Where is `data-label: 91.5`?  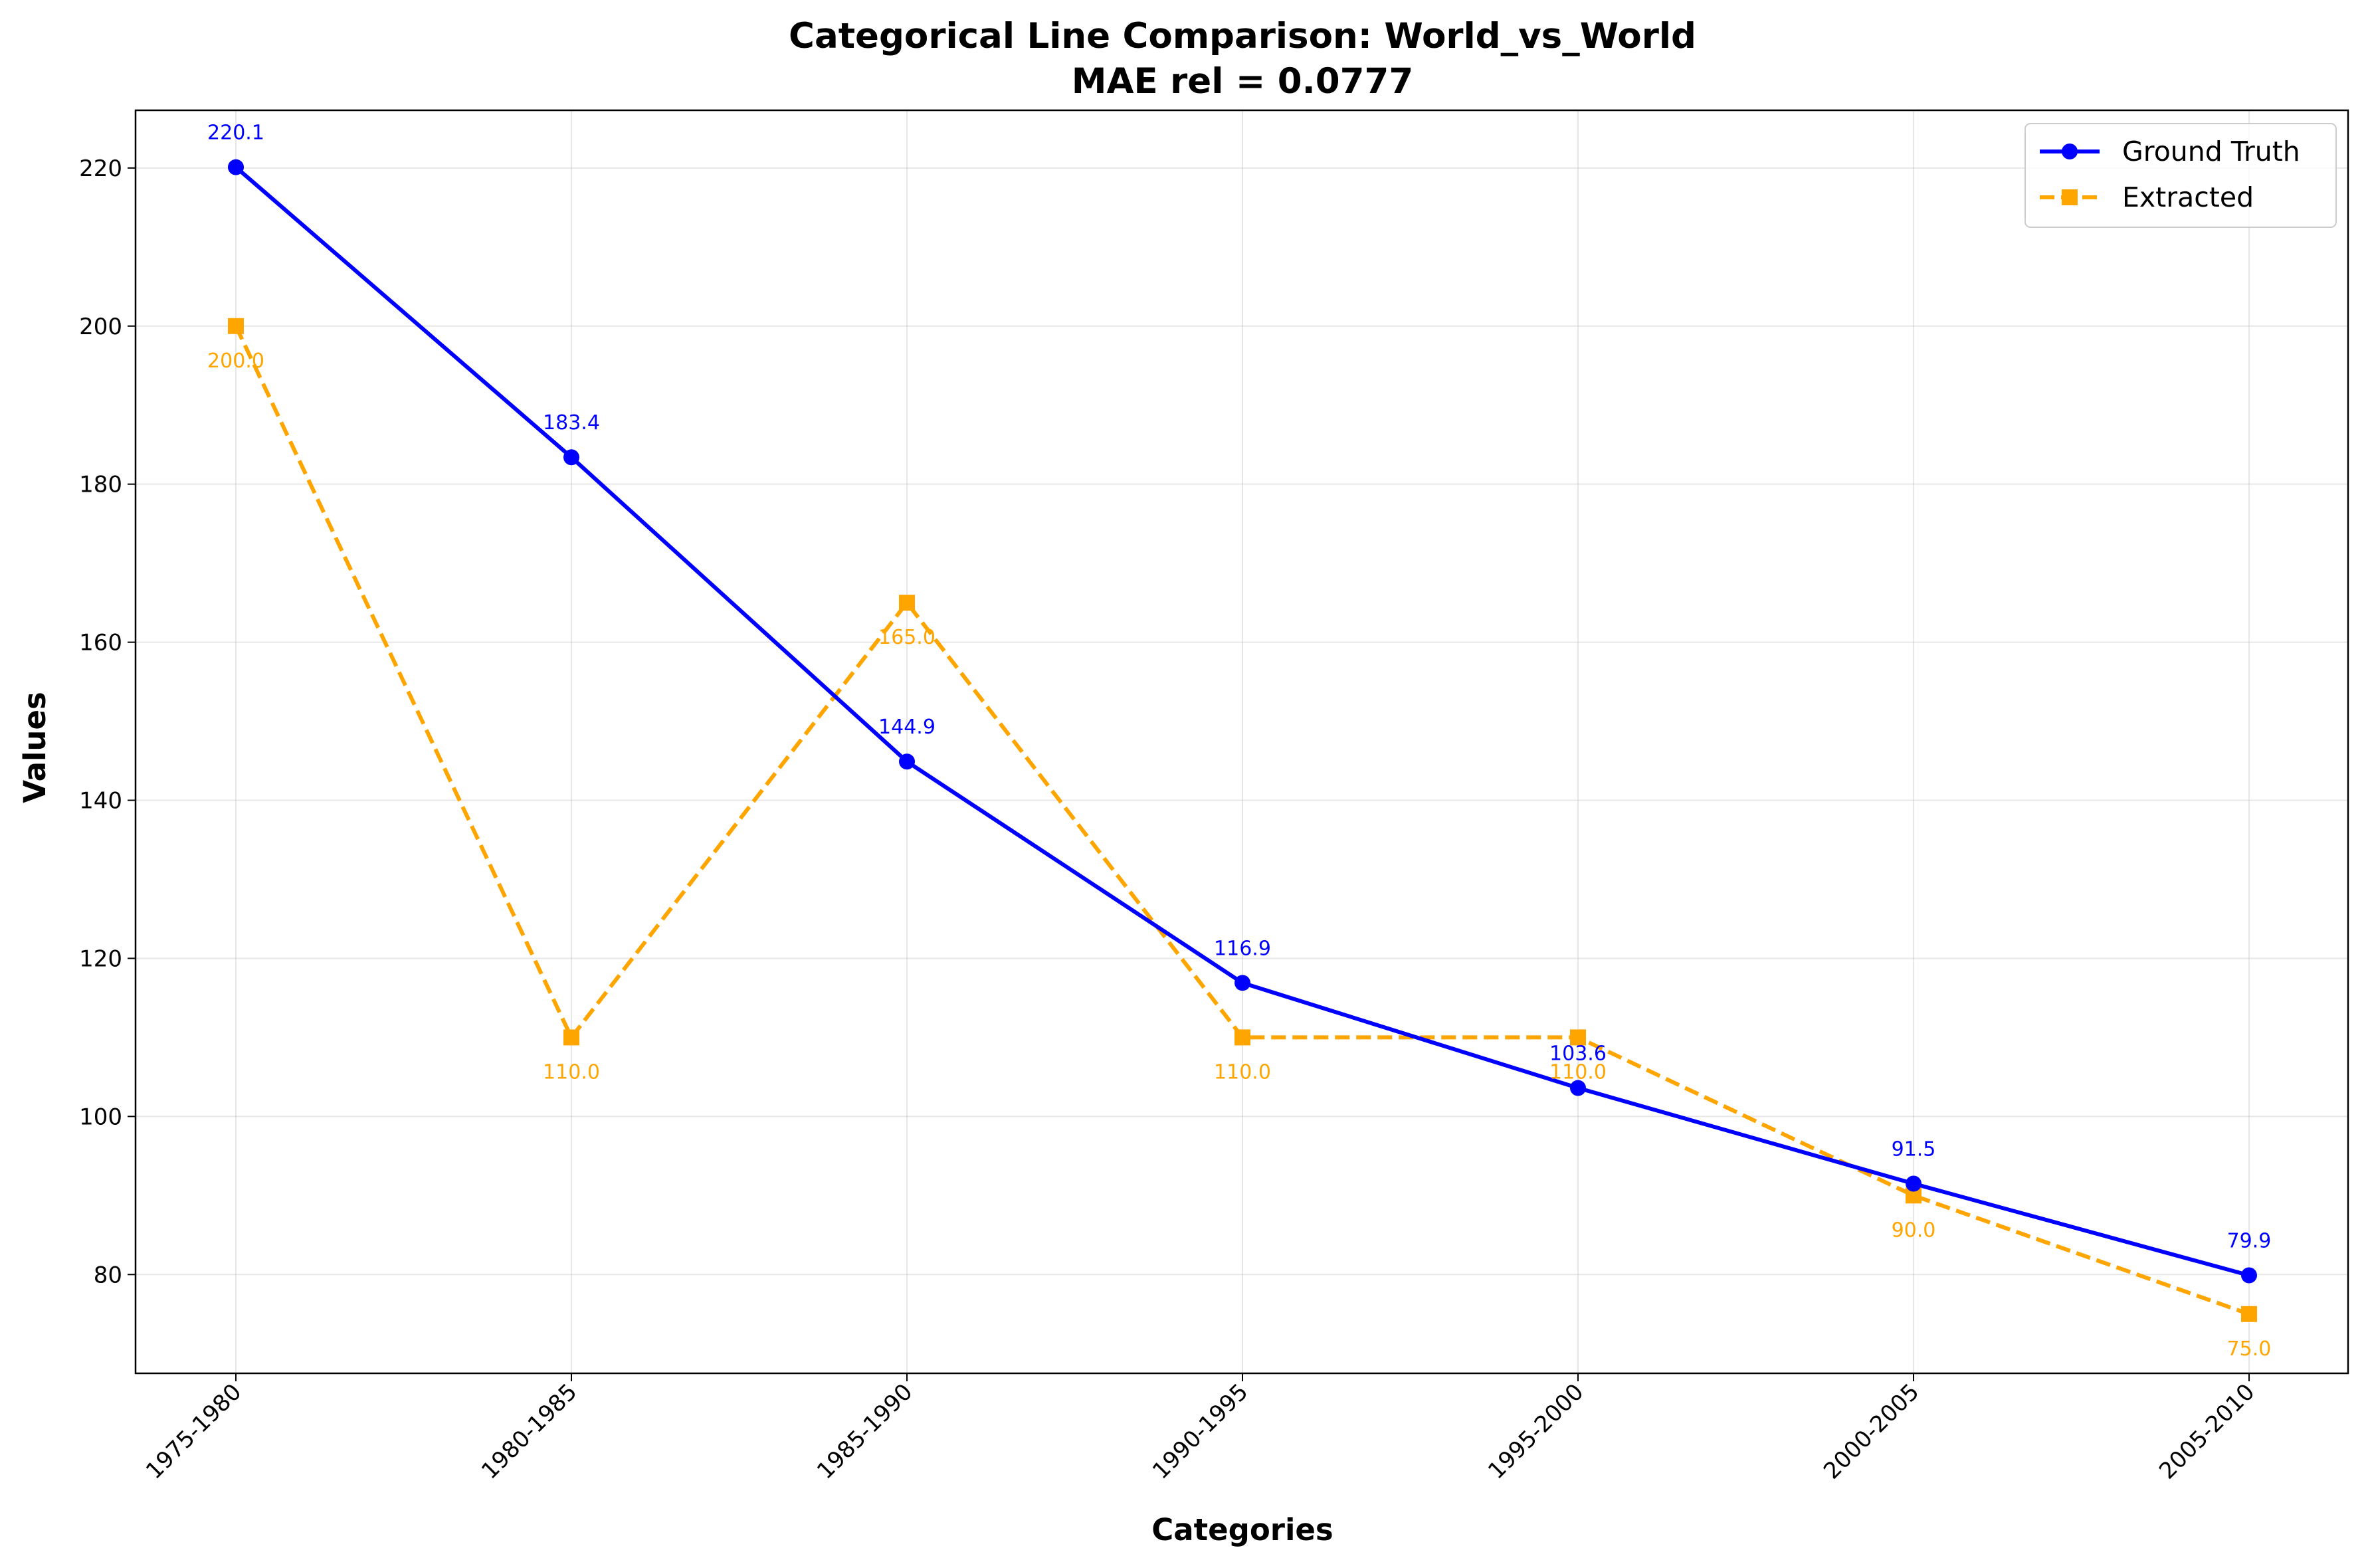
data-label: 91.5 is located at coordinates (1914, 1149).